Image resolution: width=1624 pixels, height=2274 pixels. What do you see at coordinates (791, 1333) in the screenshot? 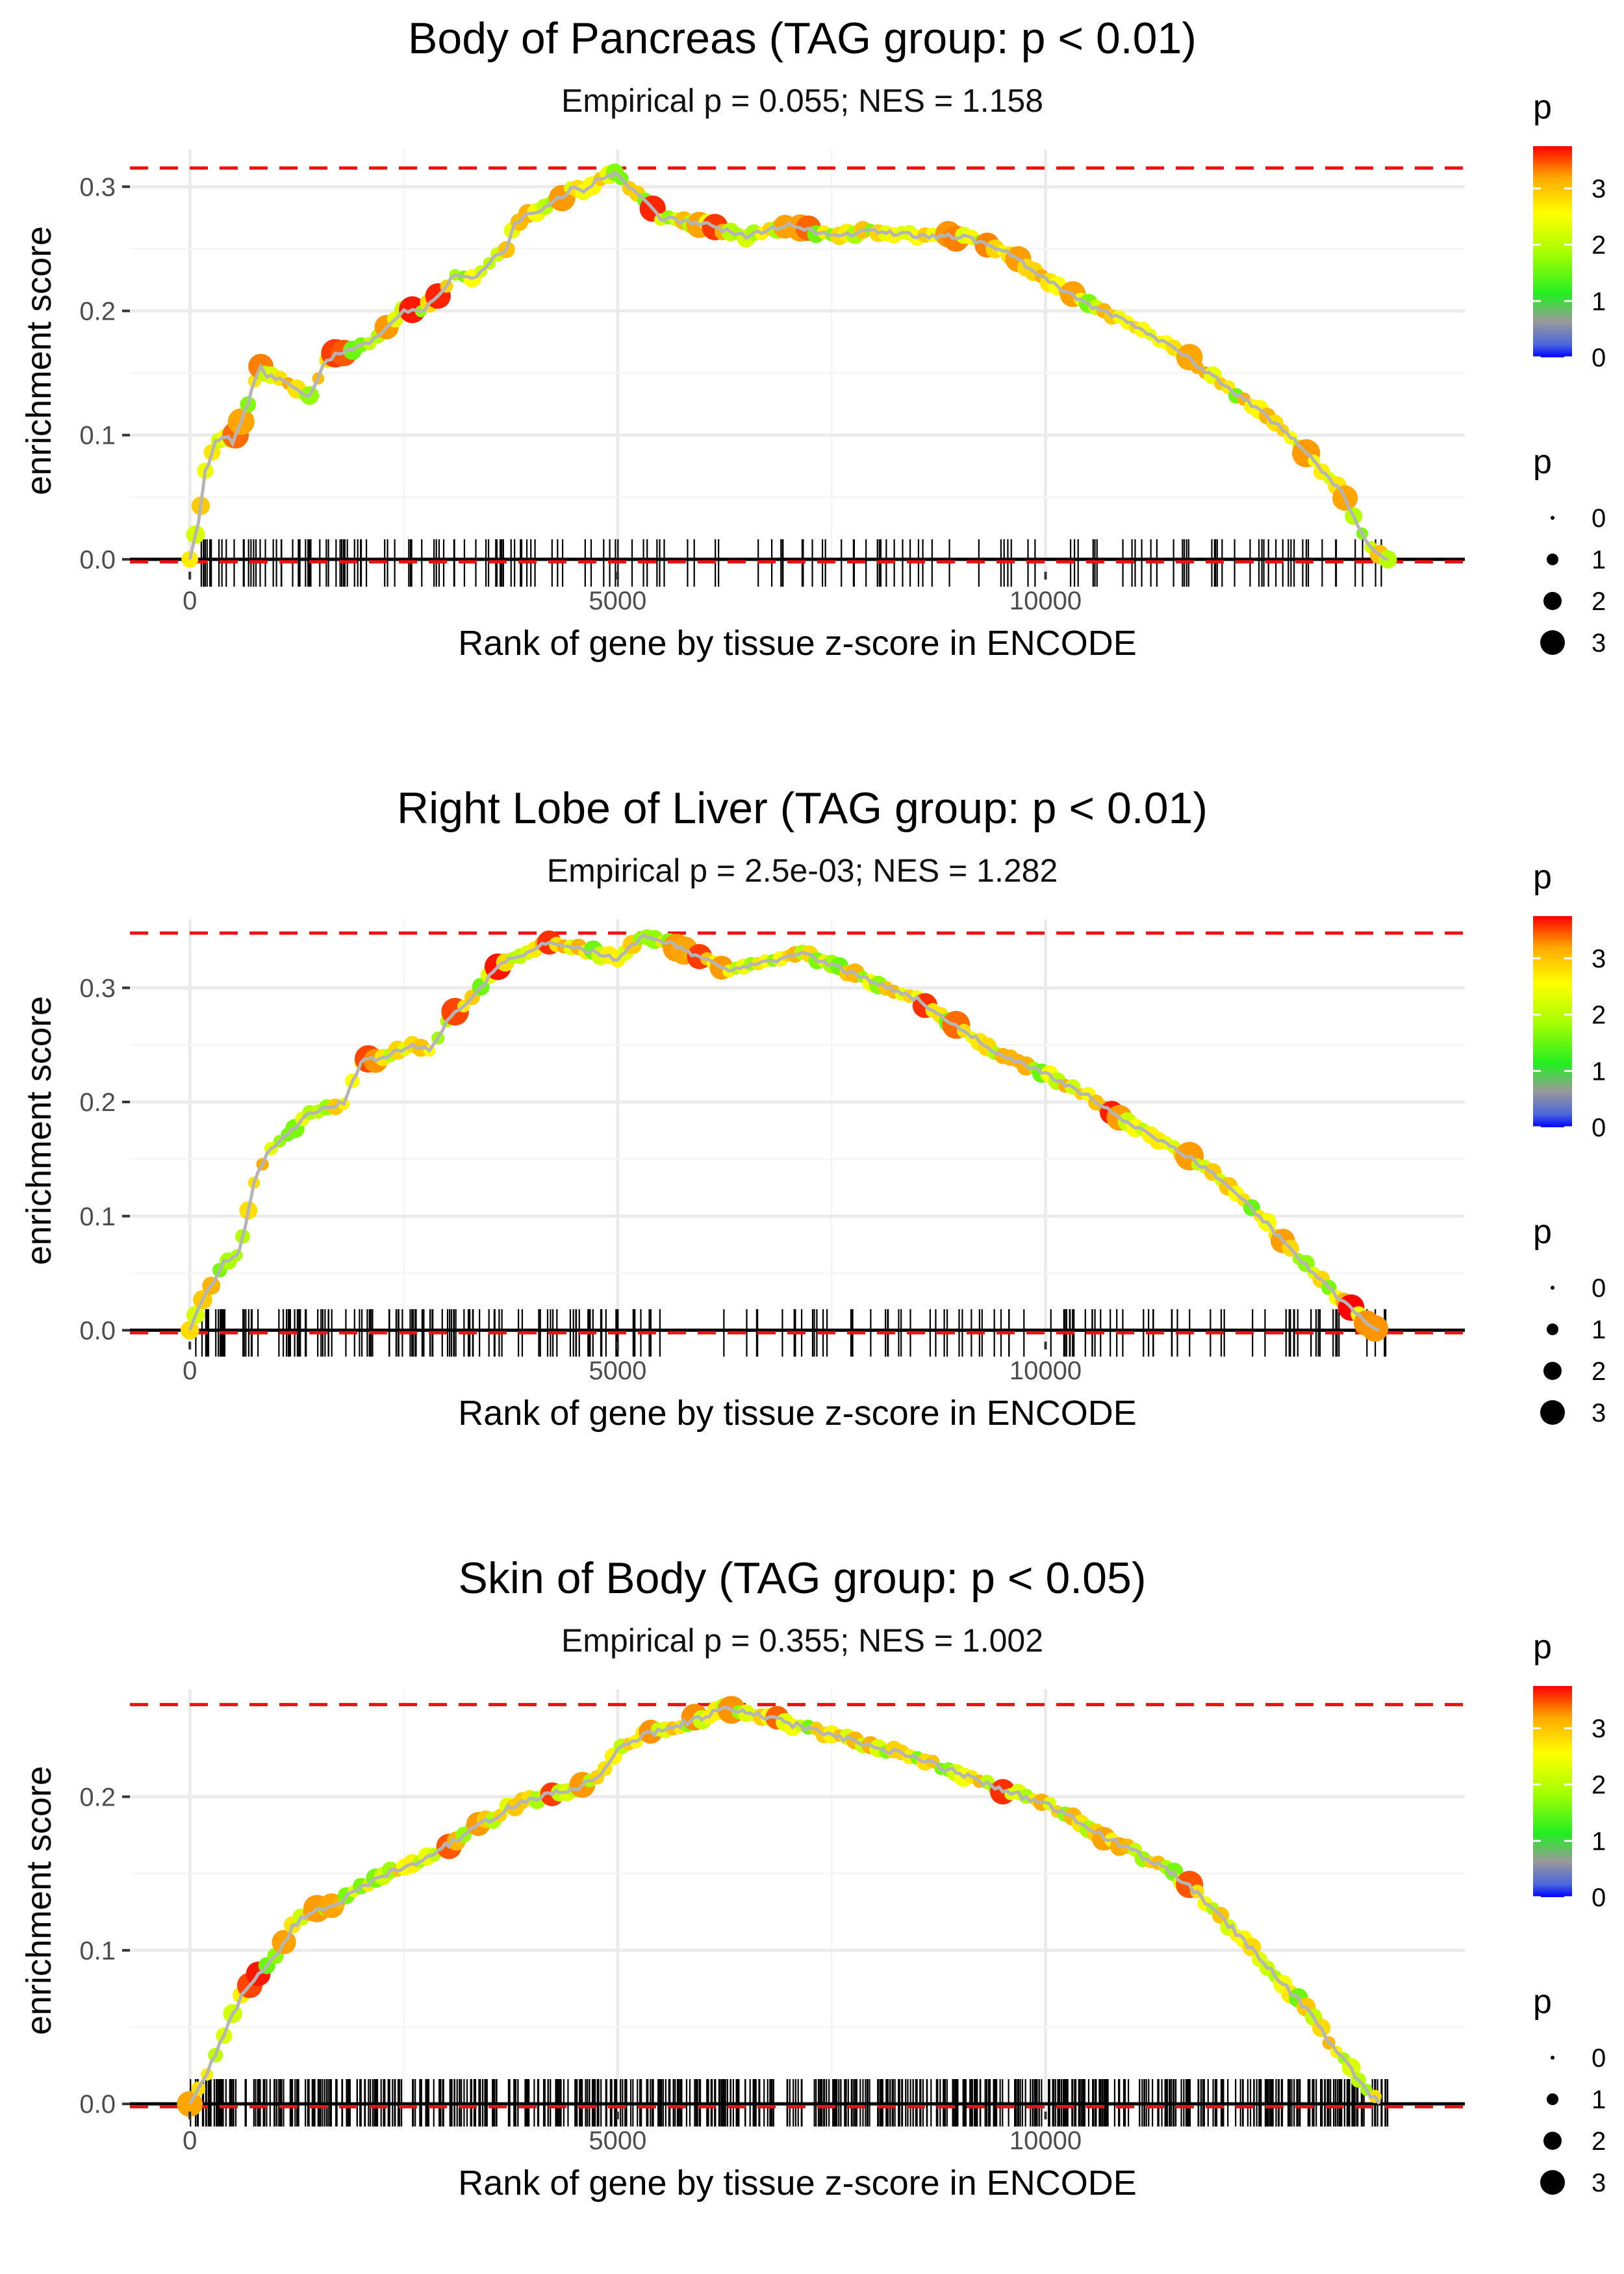
I see `hit-ticks` at bounding box center [791, 1333].